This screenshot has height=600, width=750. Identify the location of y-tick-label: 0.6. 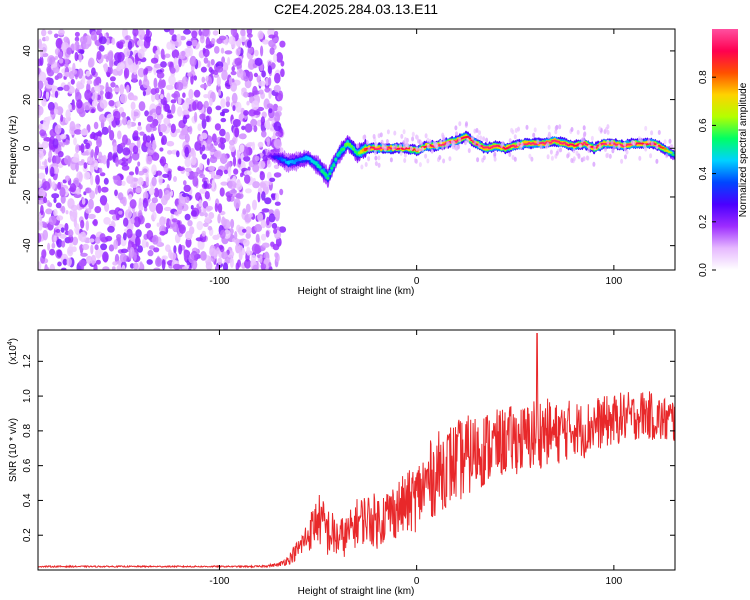
(27, 465).